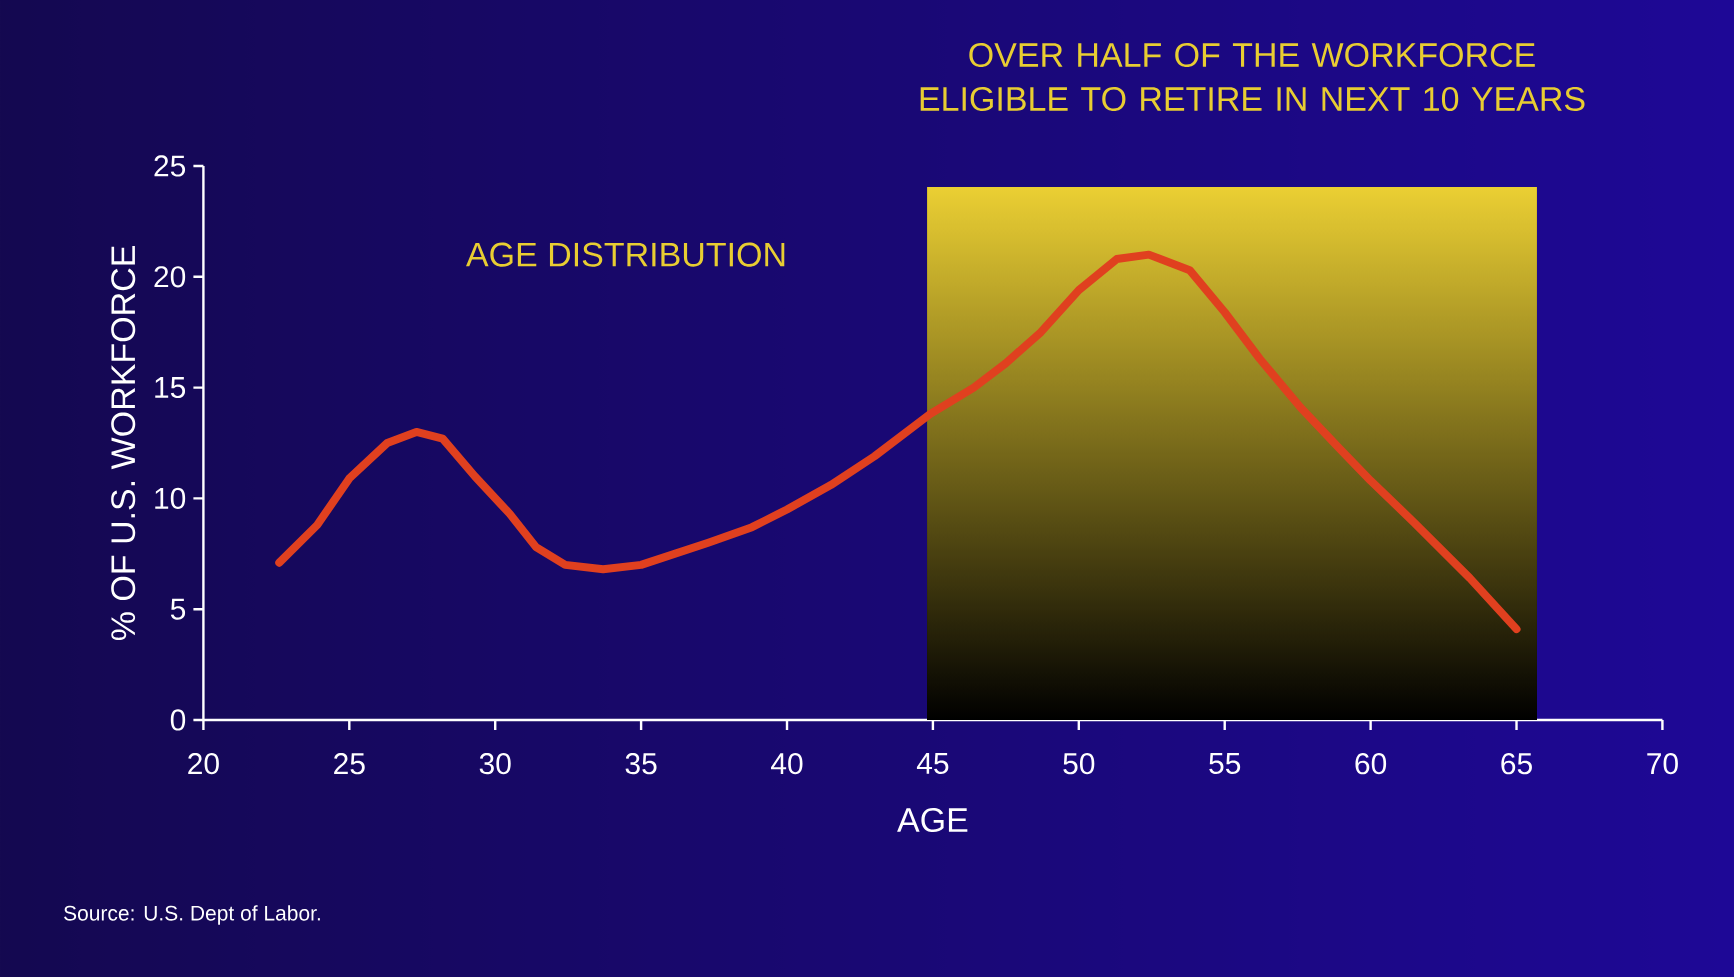 The width and height of the screenshot is (1734, 977). What do you see at coordinates (1252, 77) in the screenshot?
I see `chart-title: OVER HALF OF THE WORKFORCE ELIGIBLE TO RETIRE IN NEXT 10 YEARS` at bounding box center [1252, 77].